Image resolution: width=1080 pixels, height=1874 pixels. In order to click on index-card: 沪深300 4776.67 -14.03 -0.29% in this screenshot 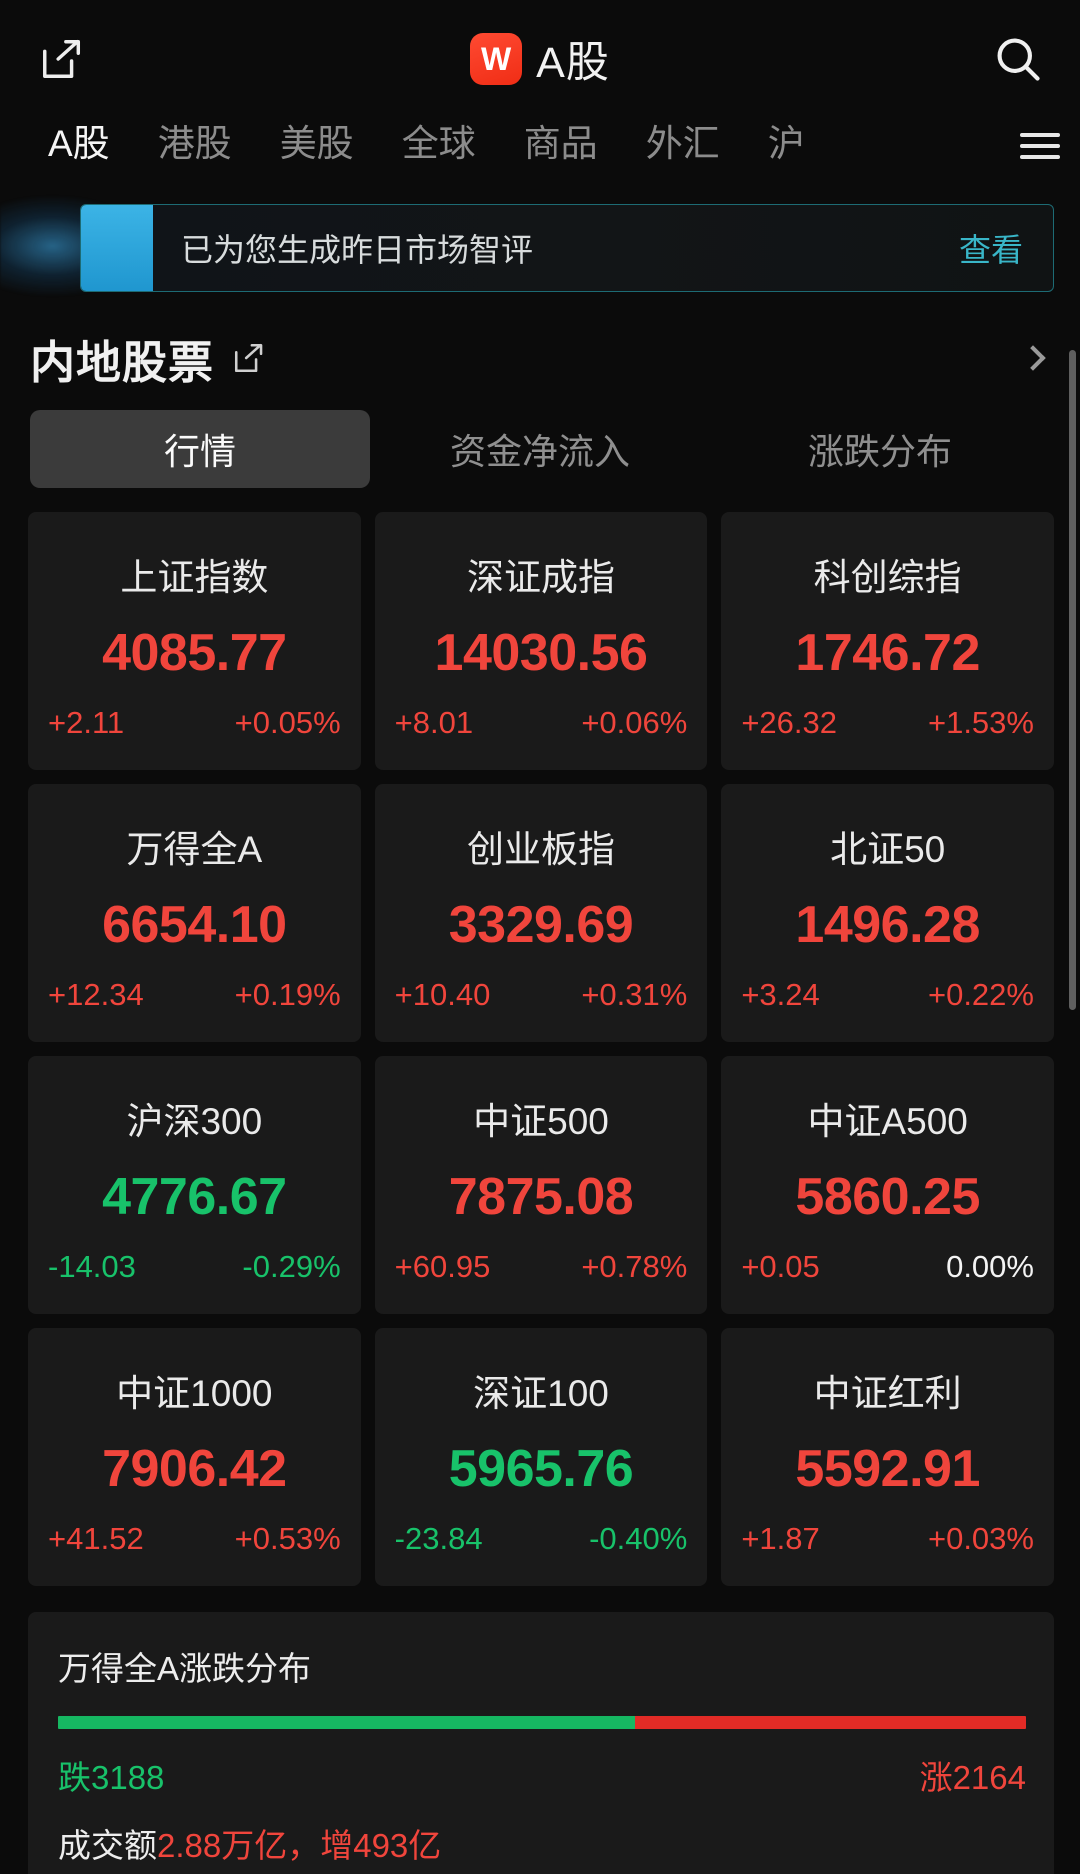, I will do `click(194, 1185)`.